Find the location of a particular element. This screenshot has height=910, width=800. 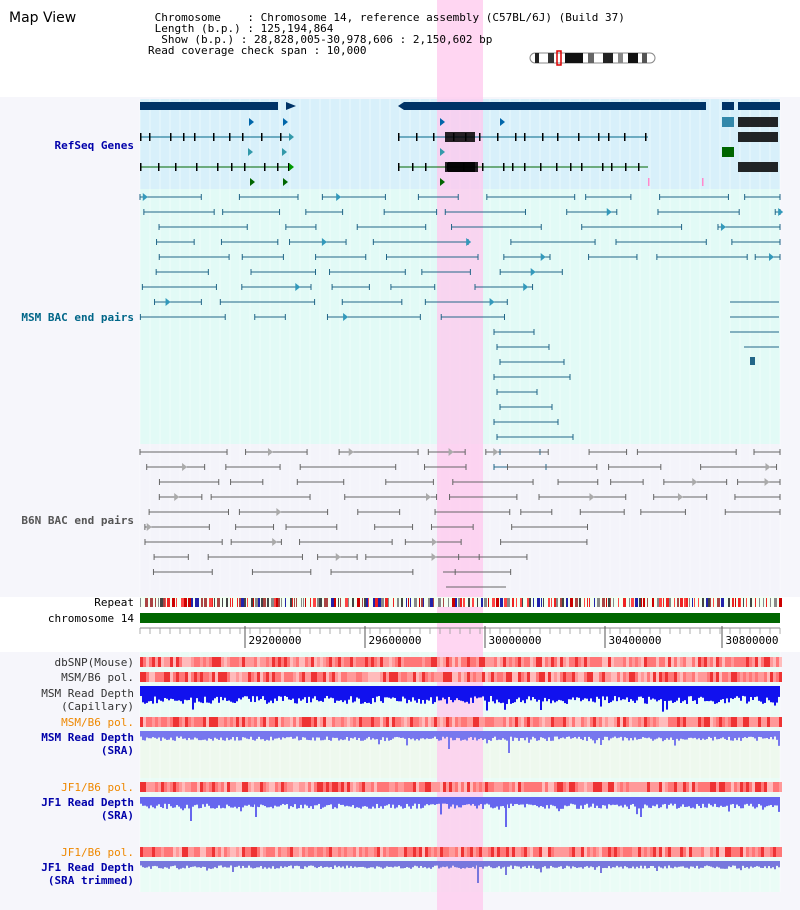

b6n-bac-track-label: B6N BAC end pairs is located at coordinates (77, 520).